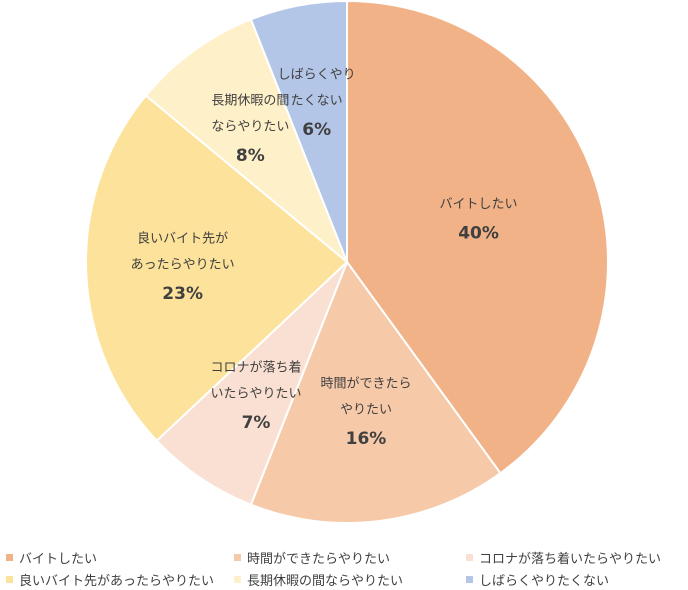 This screenshot has height=590, width=688. What do you see at coordinates (117, 581) in the screenshot?
I see `legend-label: 良いバイト先があったらやりたい` at bounding box center [117, 581].